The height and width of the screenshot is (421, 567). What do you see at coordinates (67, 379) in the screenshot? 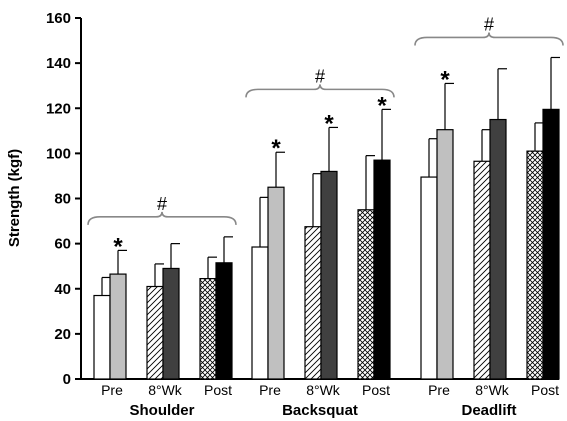
I see `y-tick-label: 0` at bounding box center [67, 379].